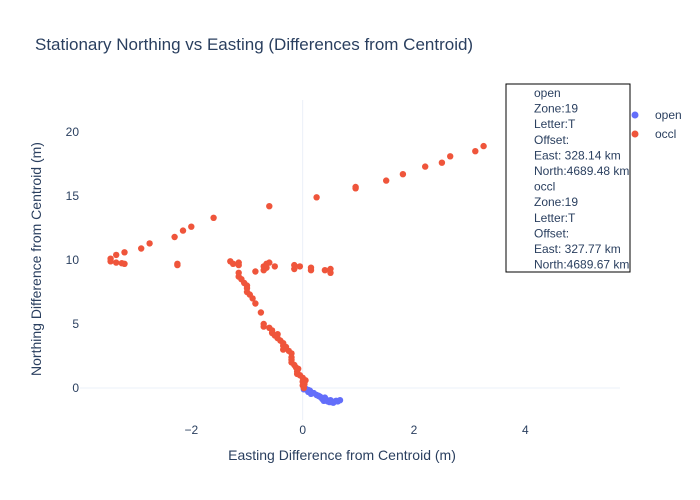 Image resolution: width=700 pixels, height=500 pixels. What do you see at coordinates (73, 196) in the screenshot?
I see `y-tick-label: 15` at bounding box center [73, 196].